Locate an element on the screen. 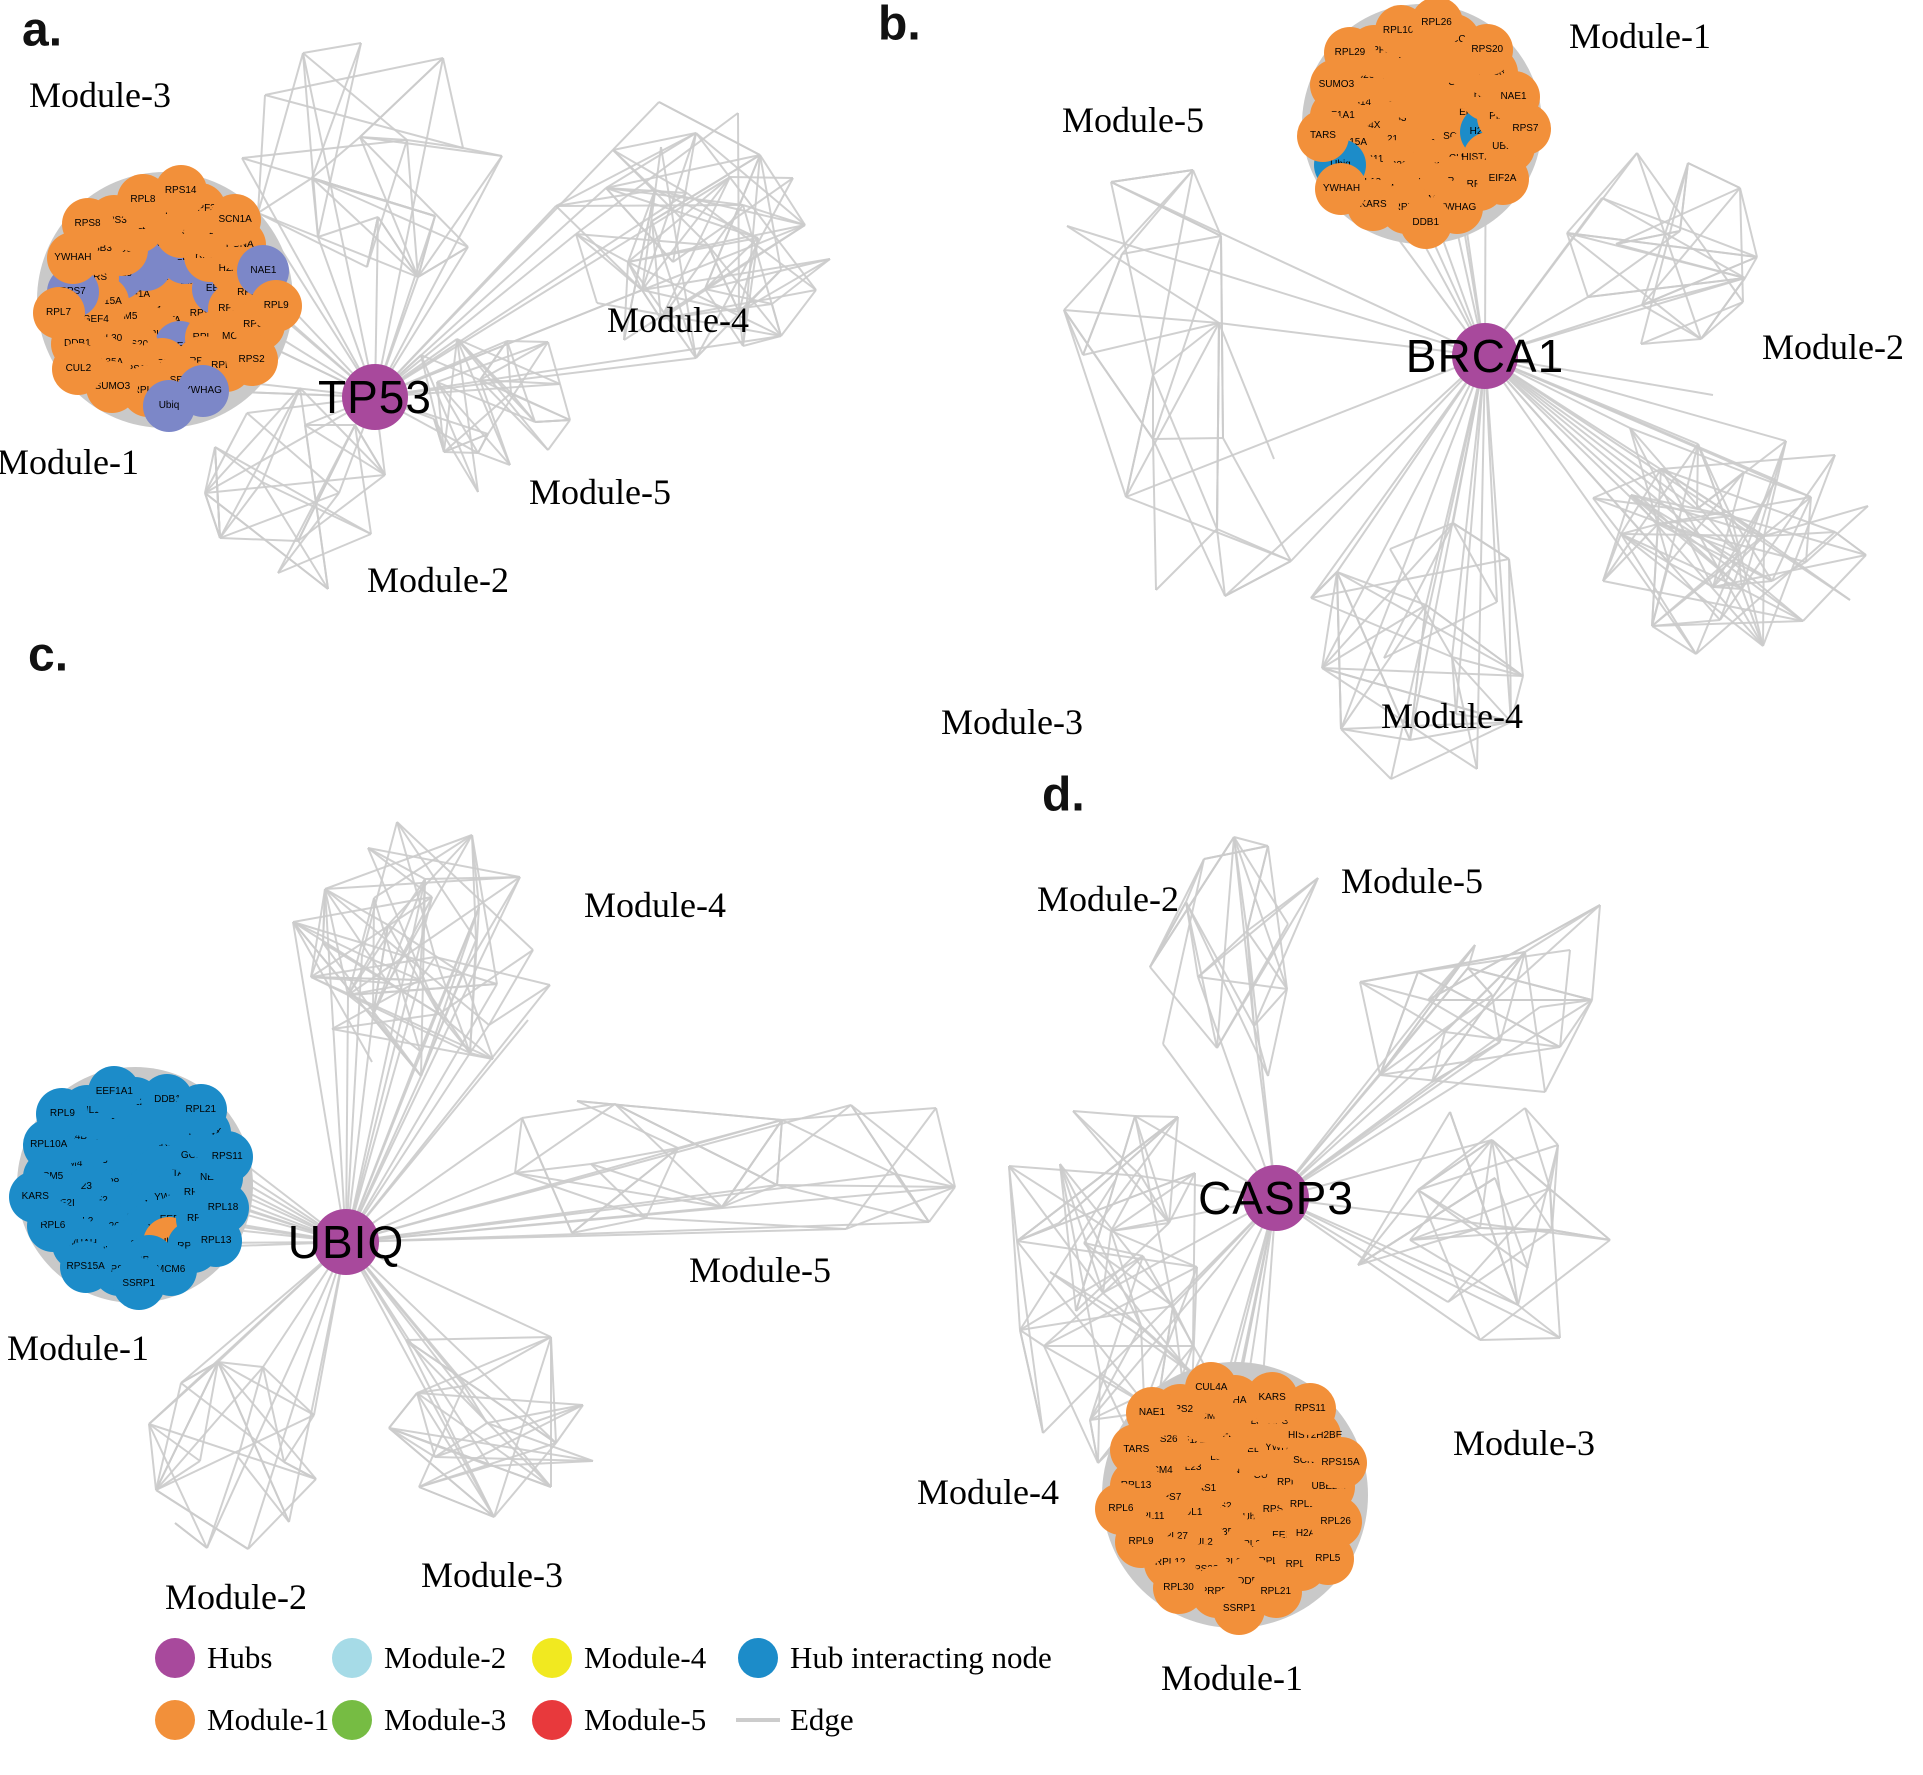 Image resolution: width=1923 pixels, height=1775 pixels. node-RPL21: RPL21 is located at coordinates (200, 1110).